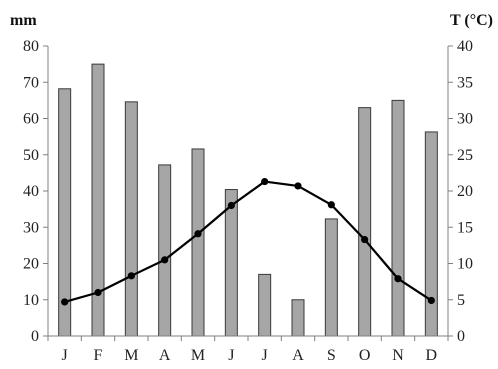  I want to click on left-tick-label: 30, so click(31, 227).